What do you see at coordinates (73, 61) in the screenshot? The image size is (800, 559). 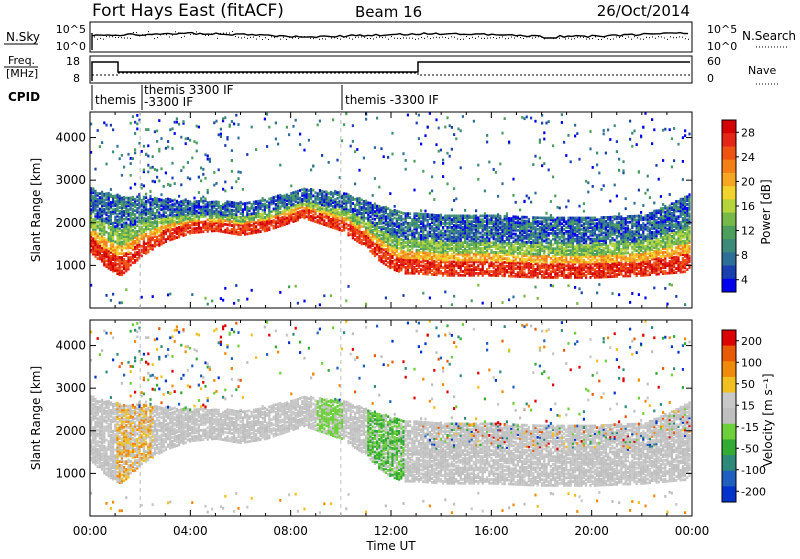 I see `freq-tick-top: 18` at bounding box center [73, 61].